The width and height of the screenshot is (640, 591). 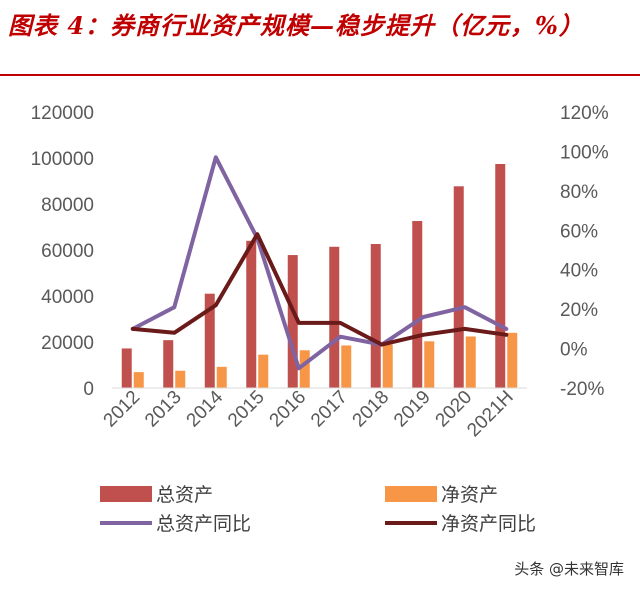 What do you see at coordinates (579, 271) in the screenshot?
I see `right-tick-label: 40%` at bounding box center [579, 271].